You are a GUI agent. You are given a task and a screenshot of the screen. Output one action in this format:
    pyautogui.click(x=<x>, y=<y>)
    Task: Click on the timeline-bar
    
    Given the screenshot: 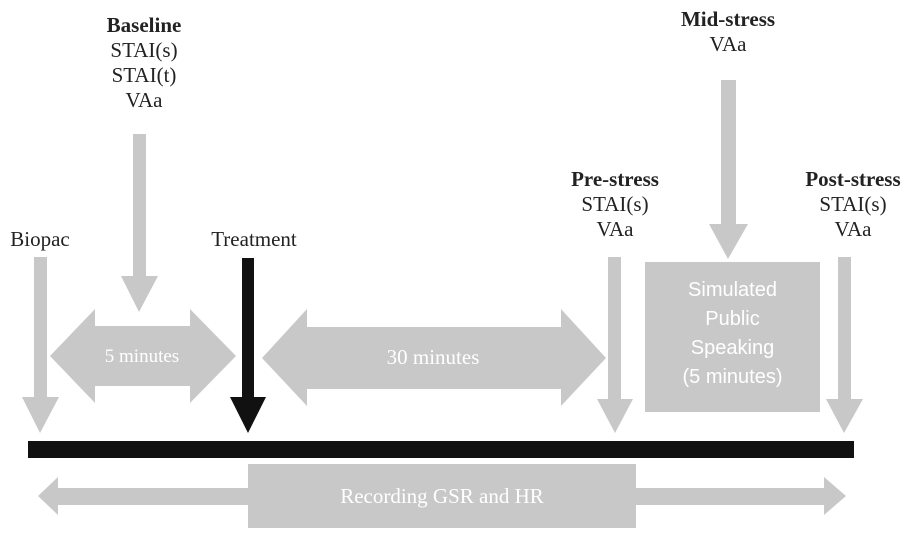 What is the action you would take?
    pyautogui.click(x=441, y=449)
    